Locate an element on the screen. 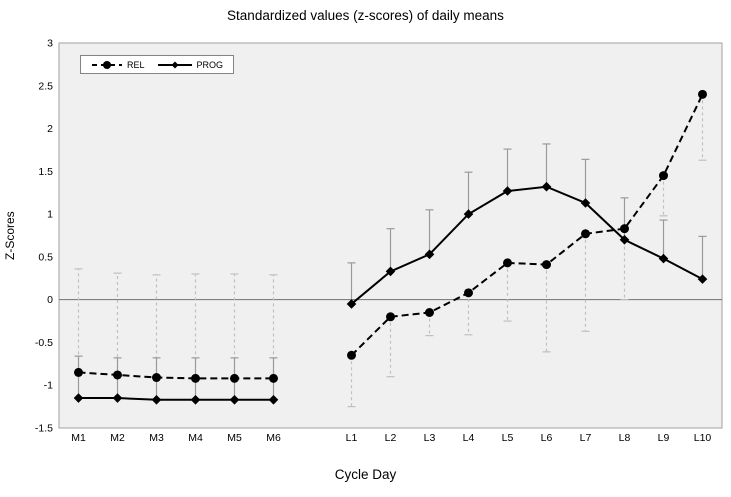 The image size is (731, 497). prog-line-sample-icon is located at coordinates (174, 64).